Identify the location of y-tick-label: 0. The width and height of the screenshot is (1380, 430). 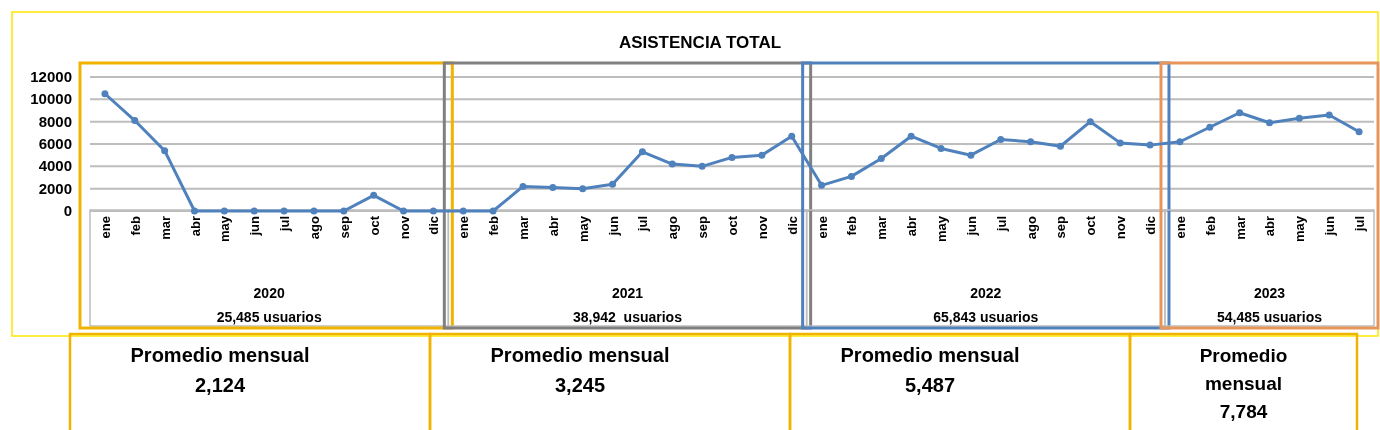
(67, 210).